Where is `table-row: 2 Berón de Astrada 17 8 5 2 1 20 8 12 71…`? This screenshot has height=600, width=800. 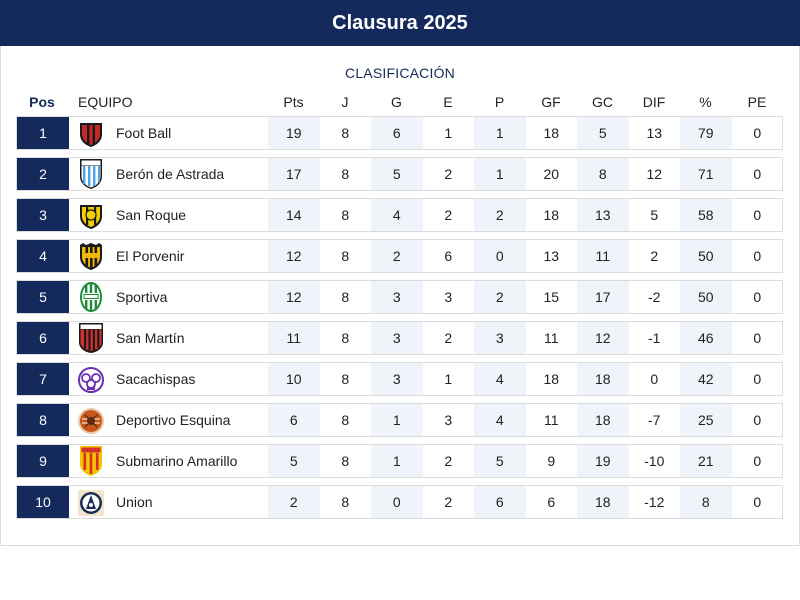 table-row: 2 Berón de Astrada 17 8 5 2 1 20 8 12 71… is located at coordinates (399, 174).